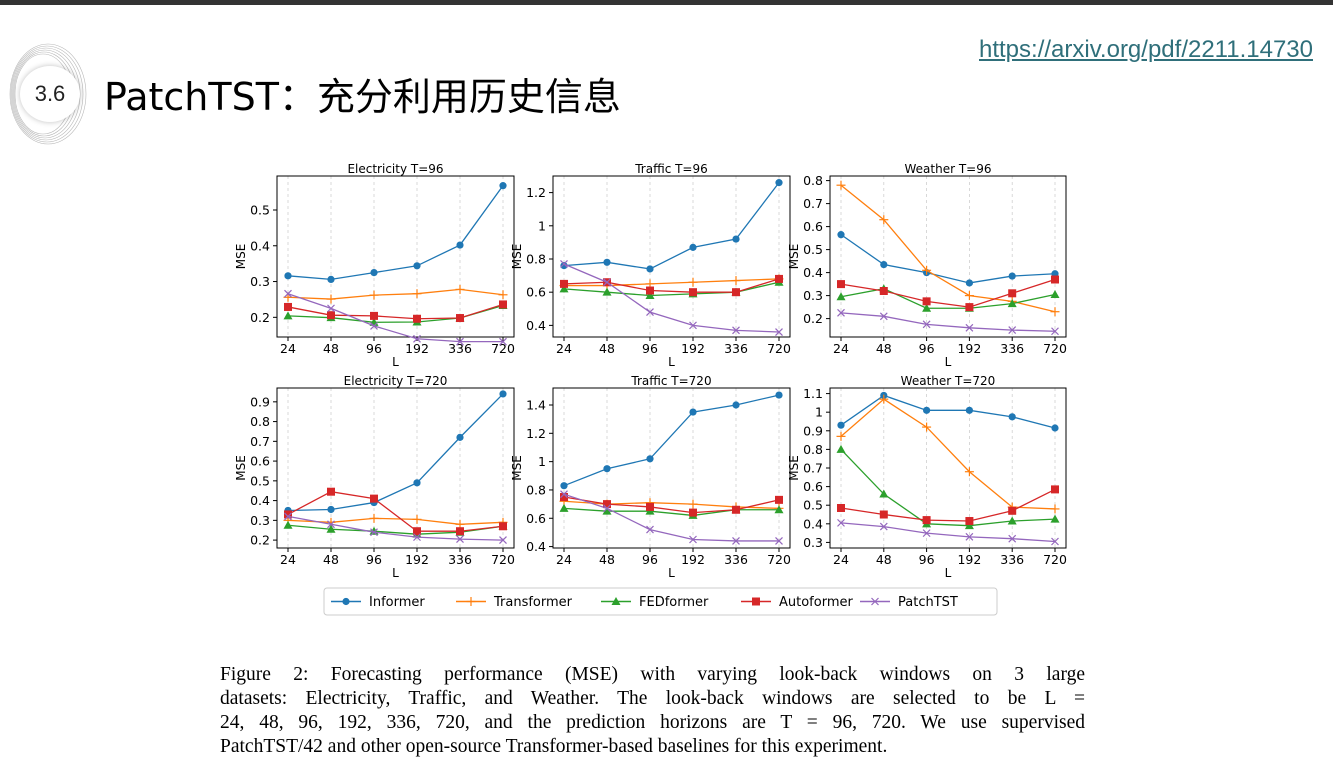 The height and width of the screenshot is (784, 1333). What do you see at coordinates (948, 169) in the screenshot?
I see `chart-title: Weather T=96` at bounding box center [948, 169].